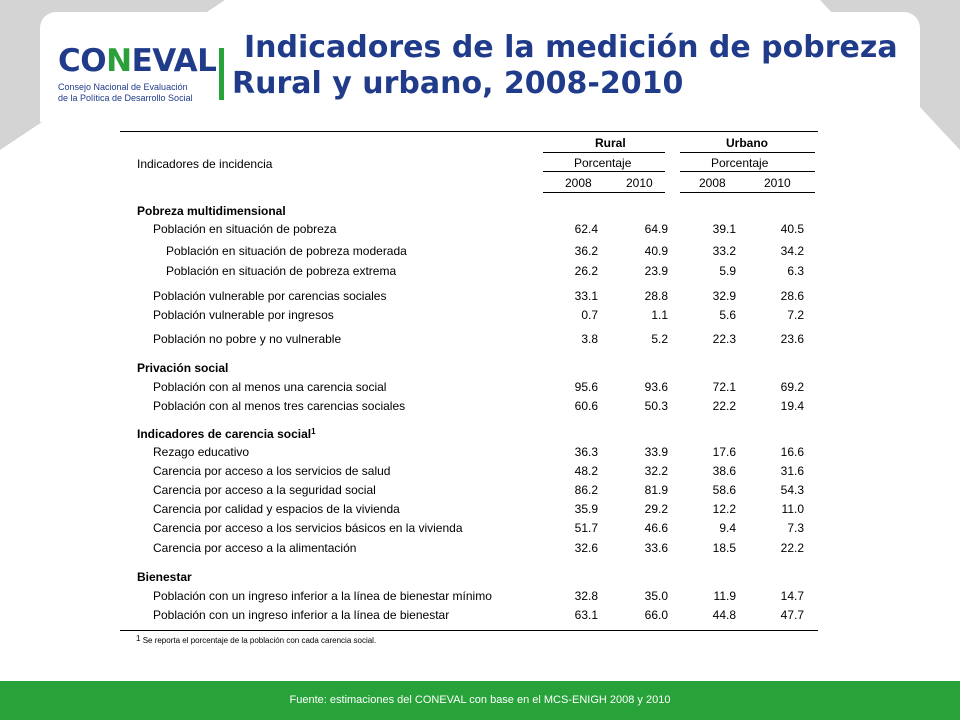 Image resolution: width=960 pixels, height=720 pixels. I want to click on row-label: Población no pobre y no vulnerable, so click(247, 339).